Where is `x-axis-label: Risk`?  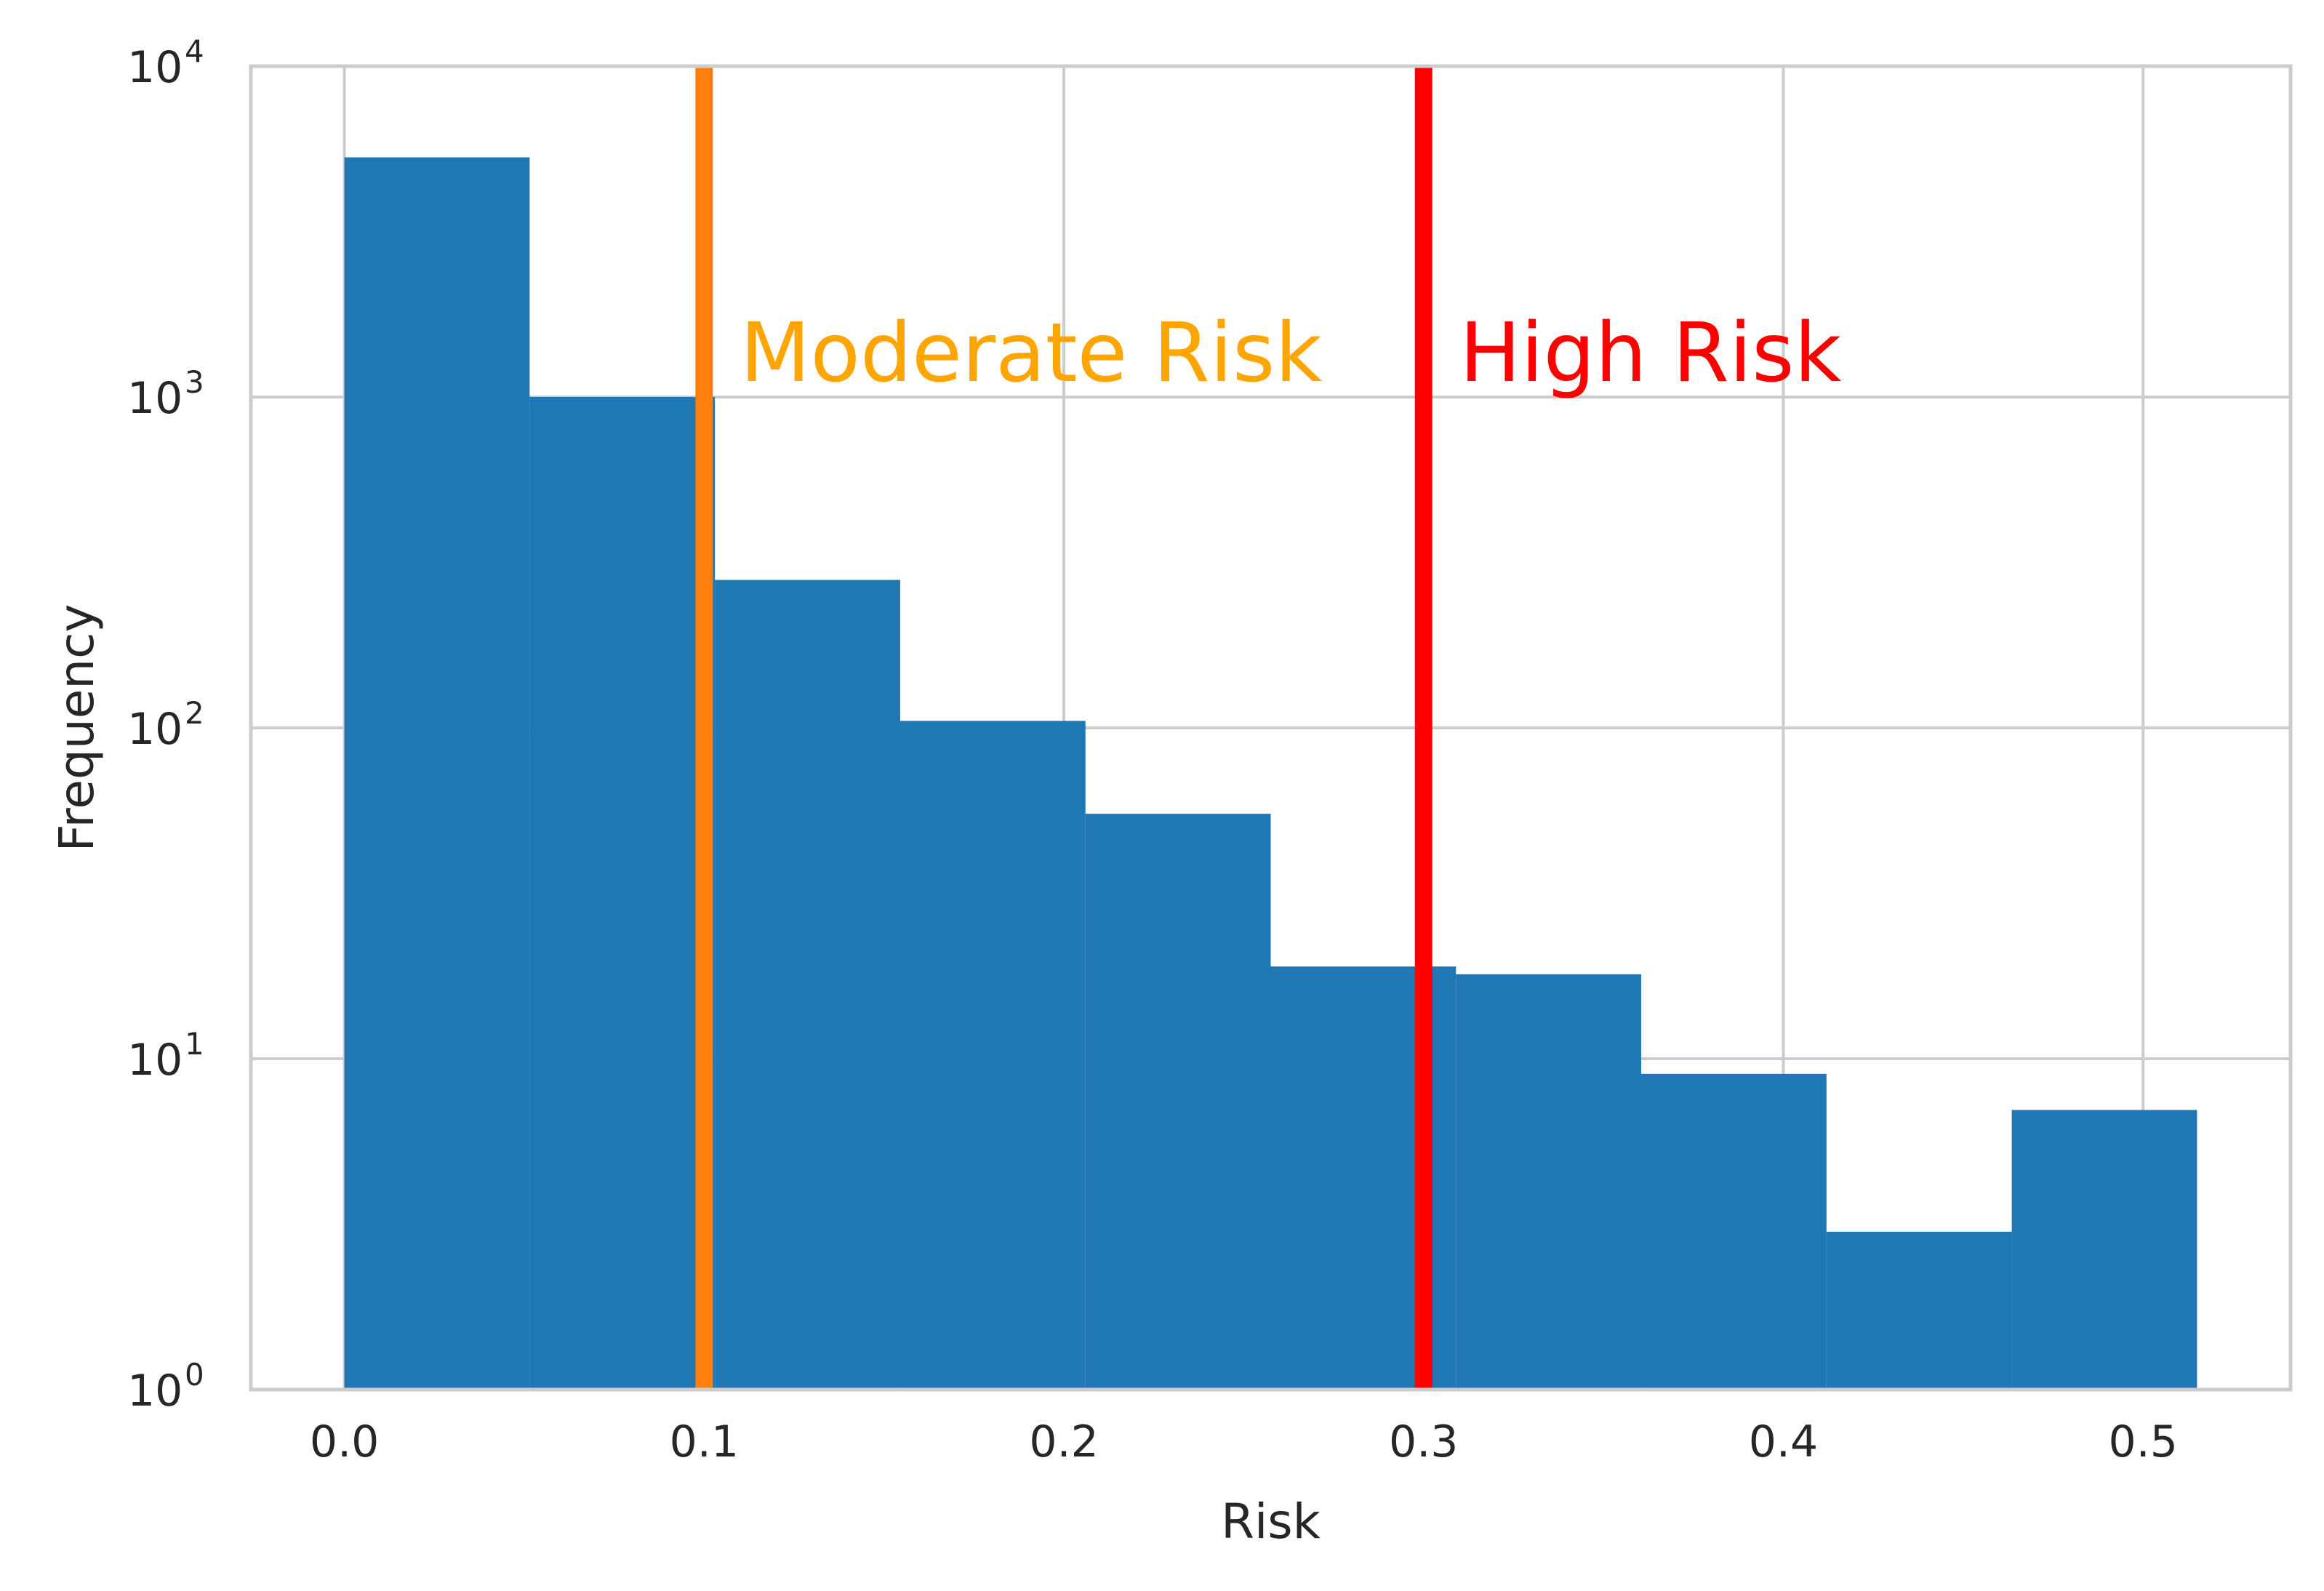 x-axis-label: Risk is located at coordinates (1271, 1522).